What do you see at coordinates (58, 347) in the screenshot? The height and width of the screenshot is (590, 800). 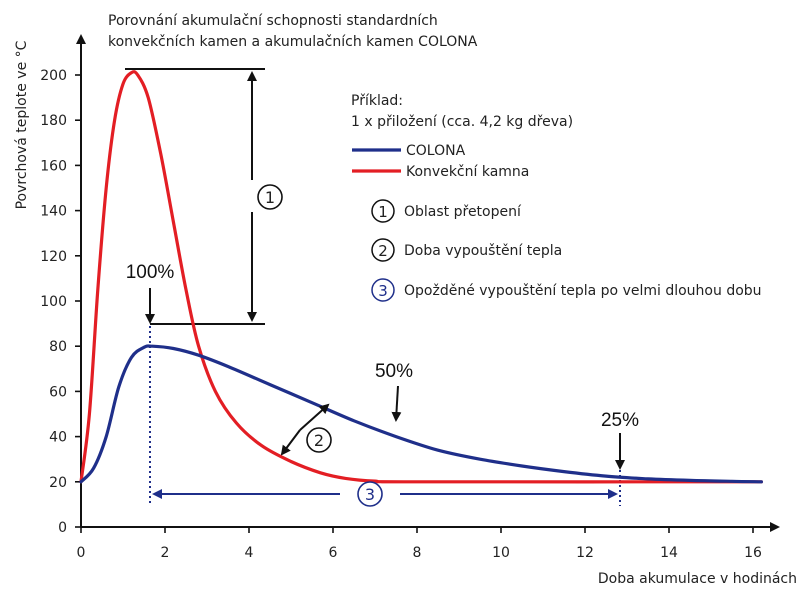 I see `y-tick-label: 80` at bounding box center [58, 347].